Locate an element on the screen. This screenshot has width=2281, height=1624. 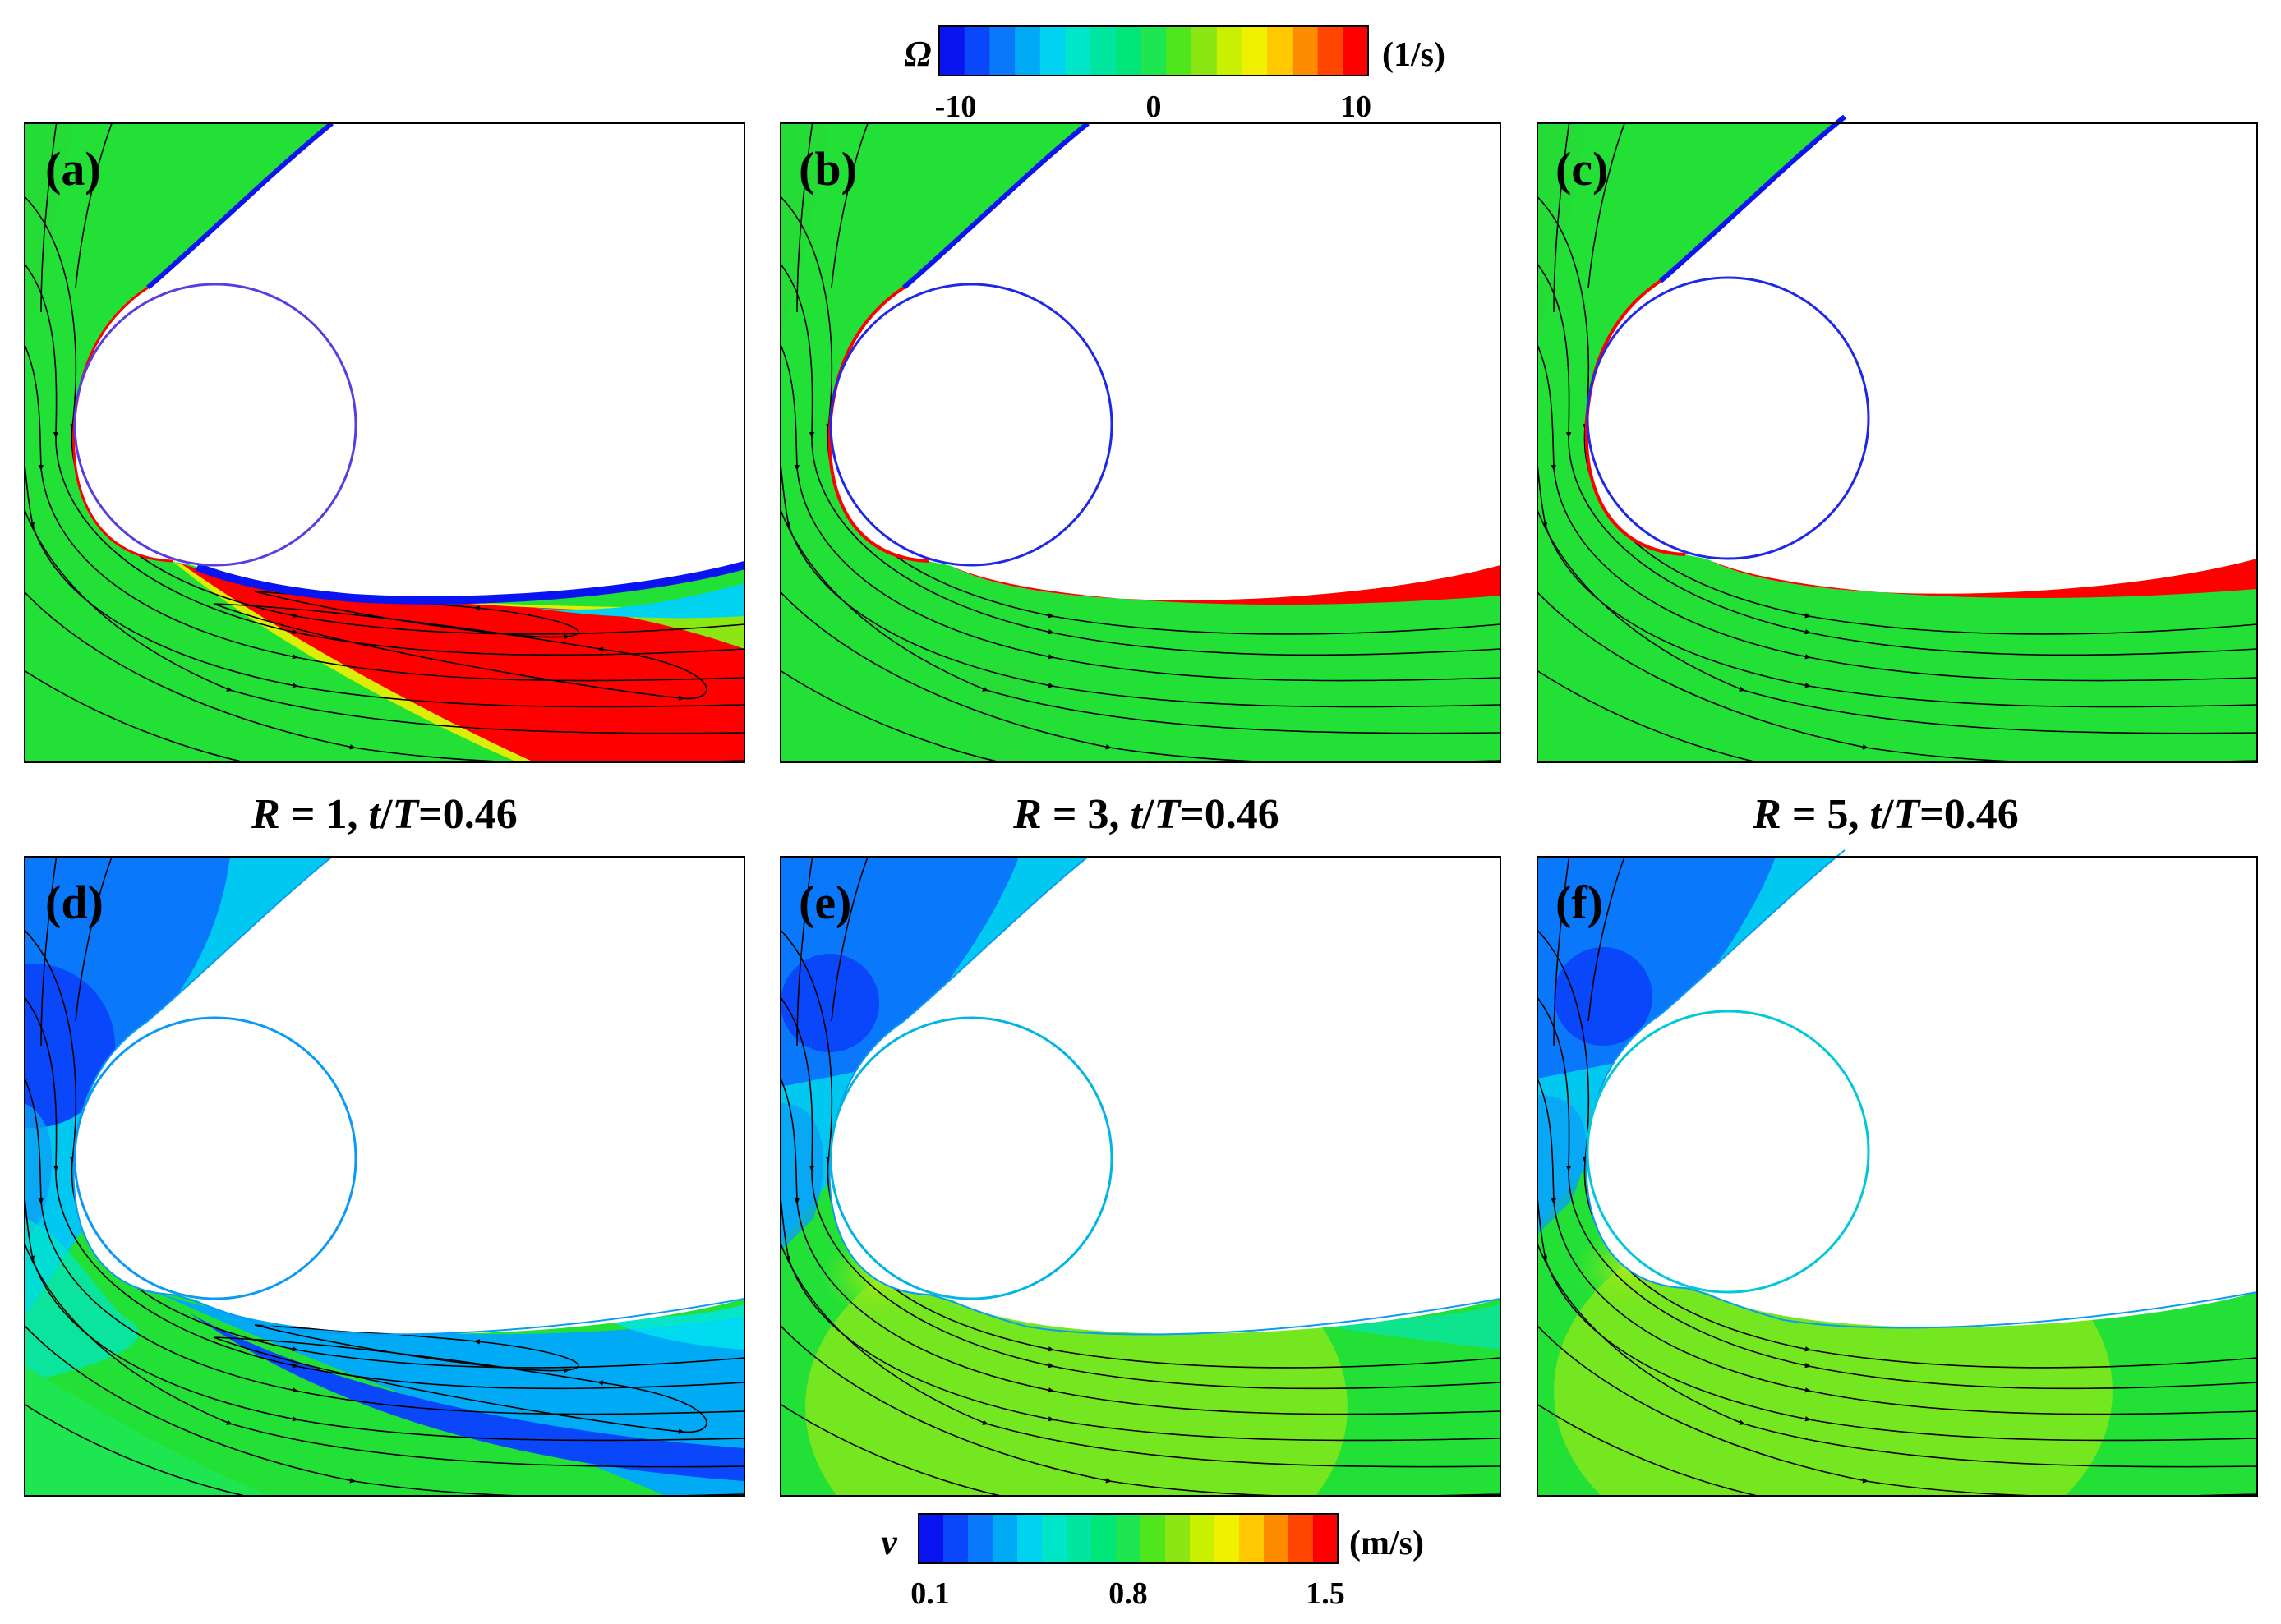
panel-a-label: (a) is located at coordinates (73, 169).